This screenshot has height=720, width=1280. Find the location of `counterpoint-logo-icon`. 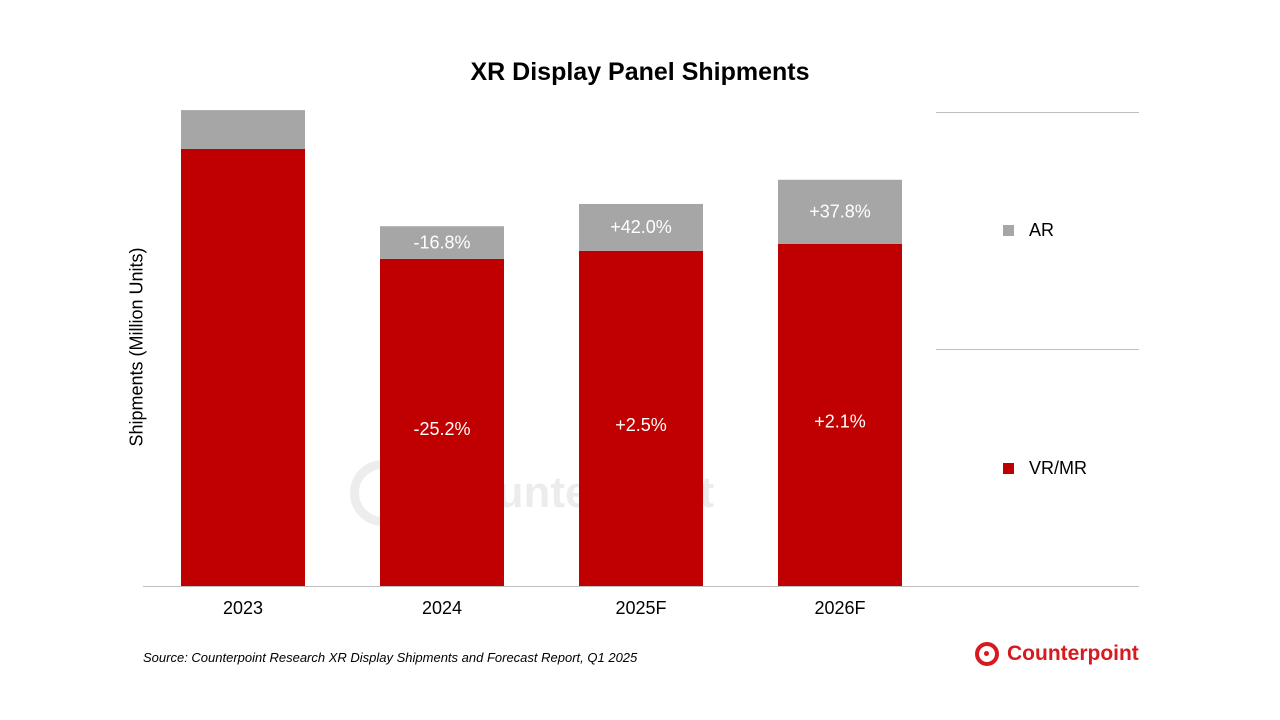

counterpoint-logo-icon is located at coordinates (987, 654).